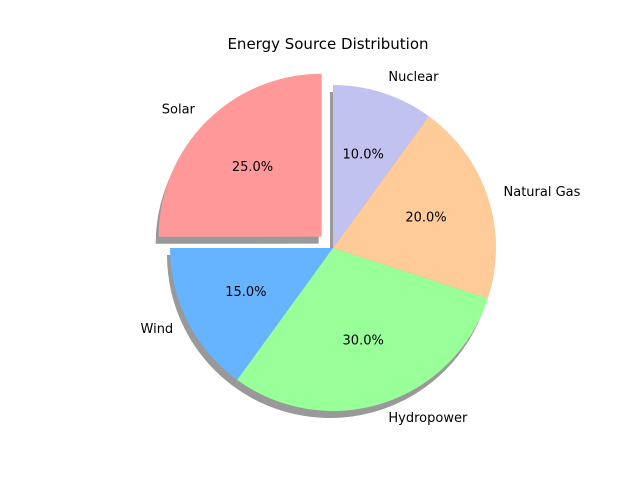  I want to click on slice-solar, so click(240, 155).